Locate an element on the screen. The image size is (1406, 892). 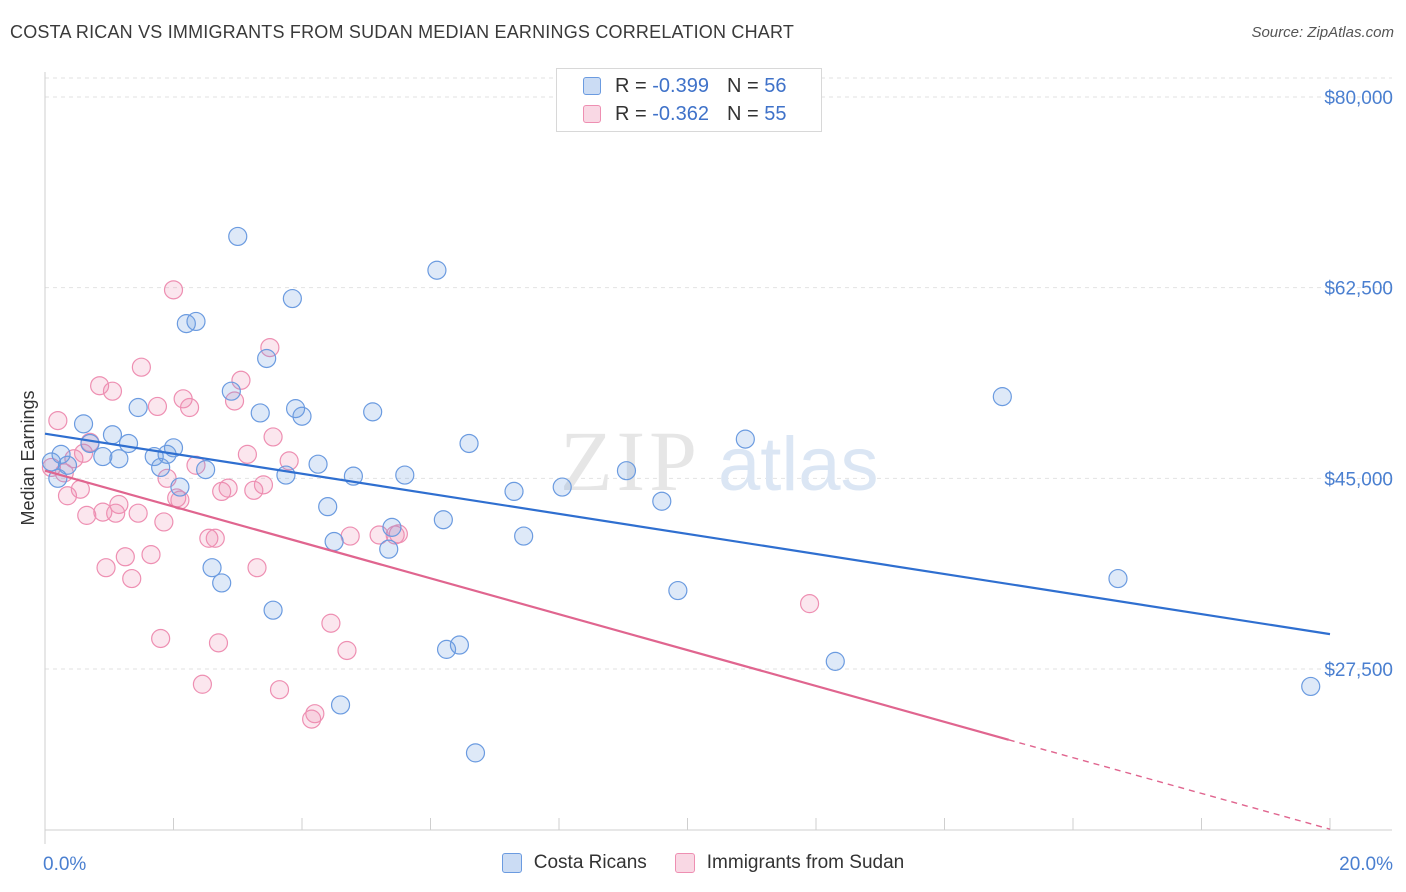
legend-label-costa-ricans: Costa Ricans is located at coordinates (590, 862).